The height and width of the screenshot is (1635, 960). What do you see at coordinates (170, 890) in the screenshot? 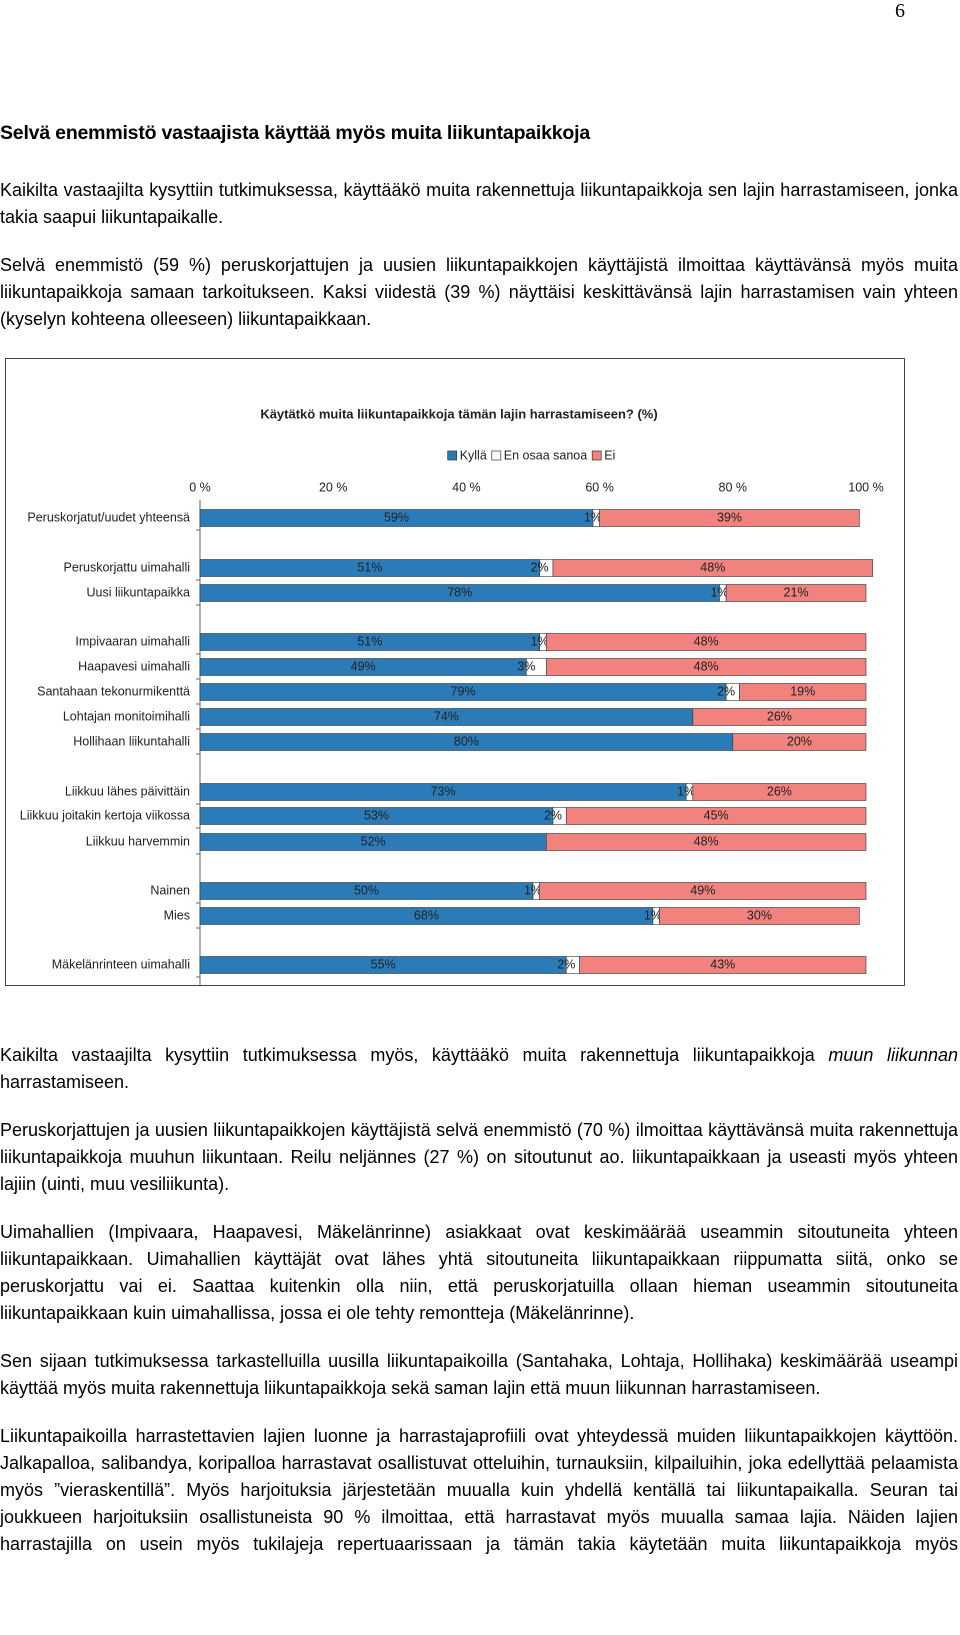
I see `category-label: Nainen` at bounding box center [170, 890].